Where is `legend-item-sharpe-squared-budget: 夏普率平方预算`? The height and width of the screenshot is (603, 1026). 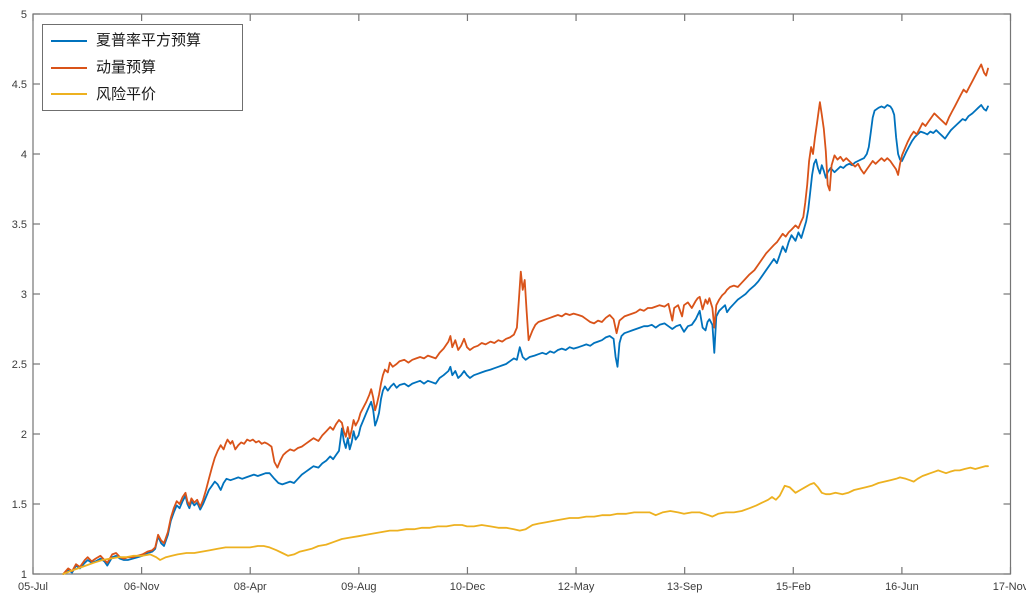 legend-item-sharpe-squared-budget: 夏普率平方预算 is located at coordinates (142, 41).